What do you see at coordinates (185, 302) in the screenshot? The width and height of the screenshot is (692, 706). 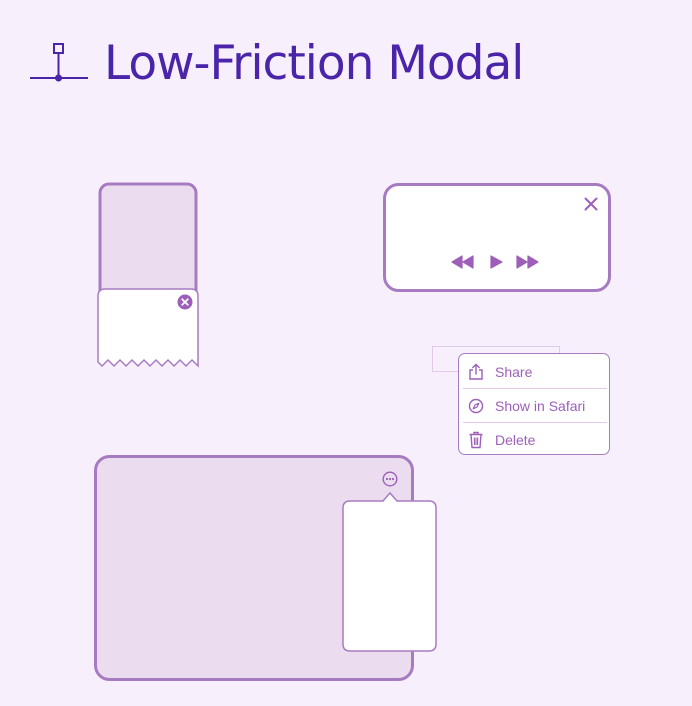 I see `close-circle-icon` at bounding box center [185, 302].